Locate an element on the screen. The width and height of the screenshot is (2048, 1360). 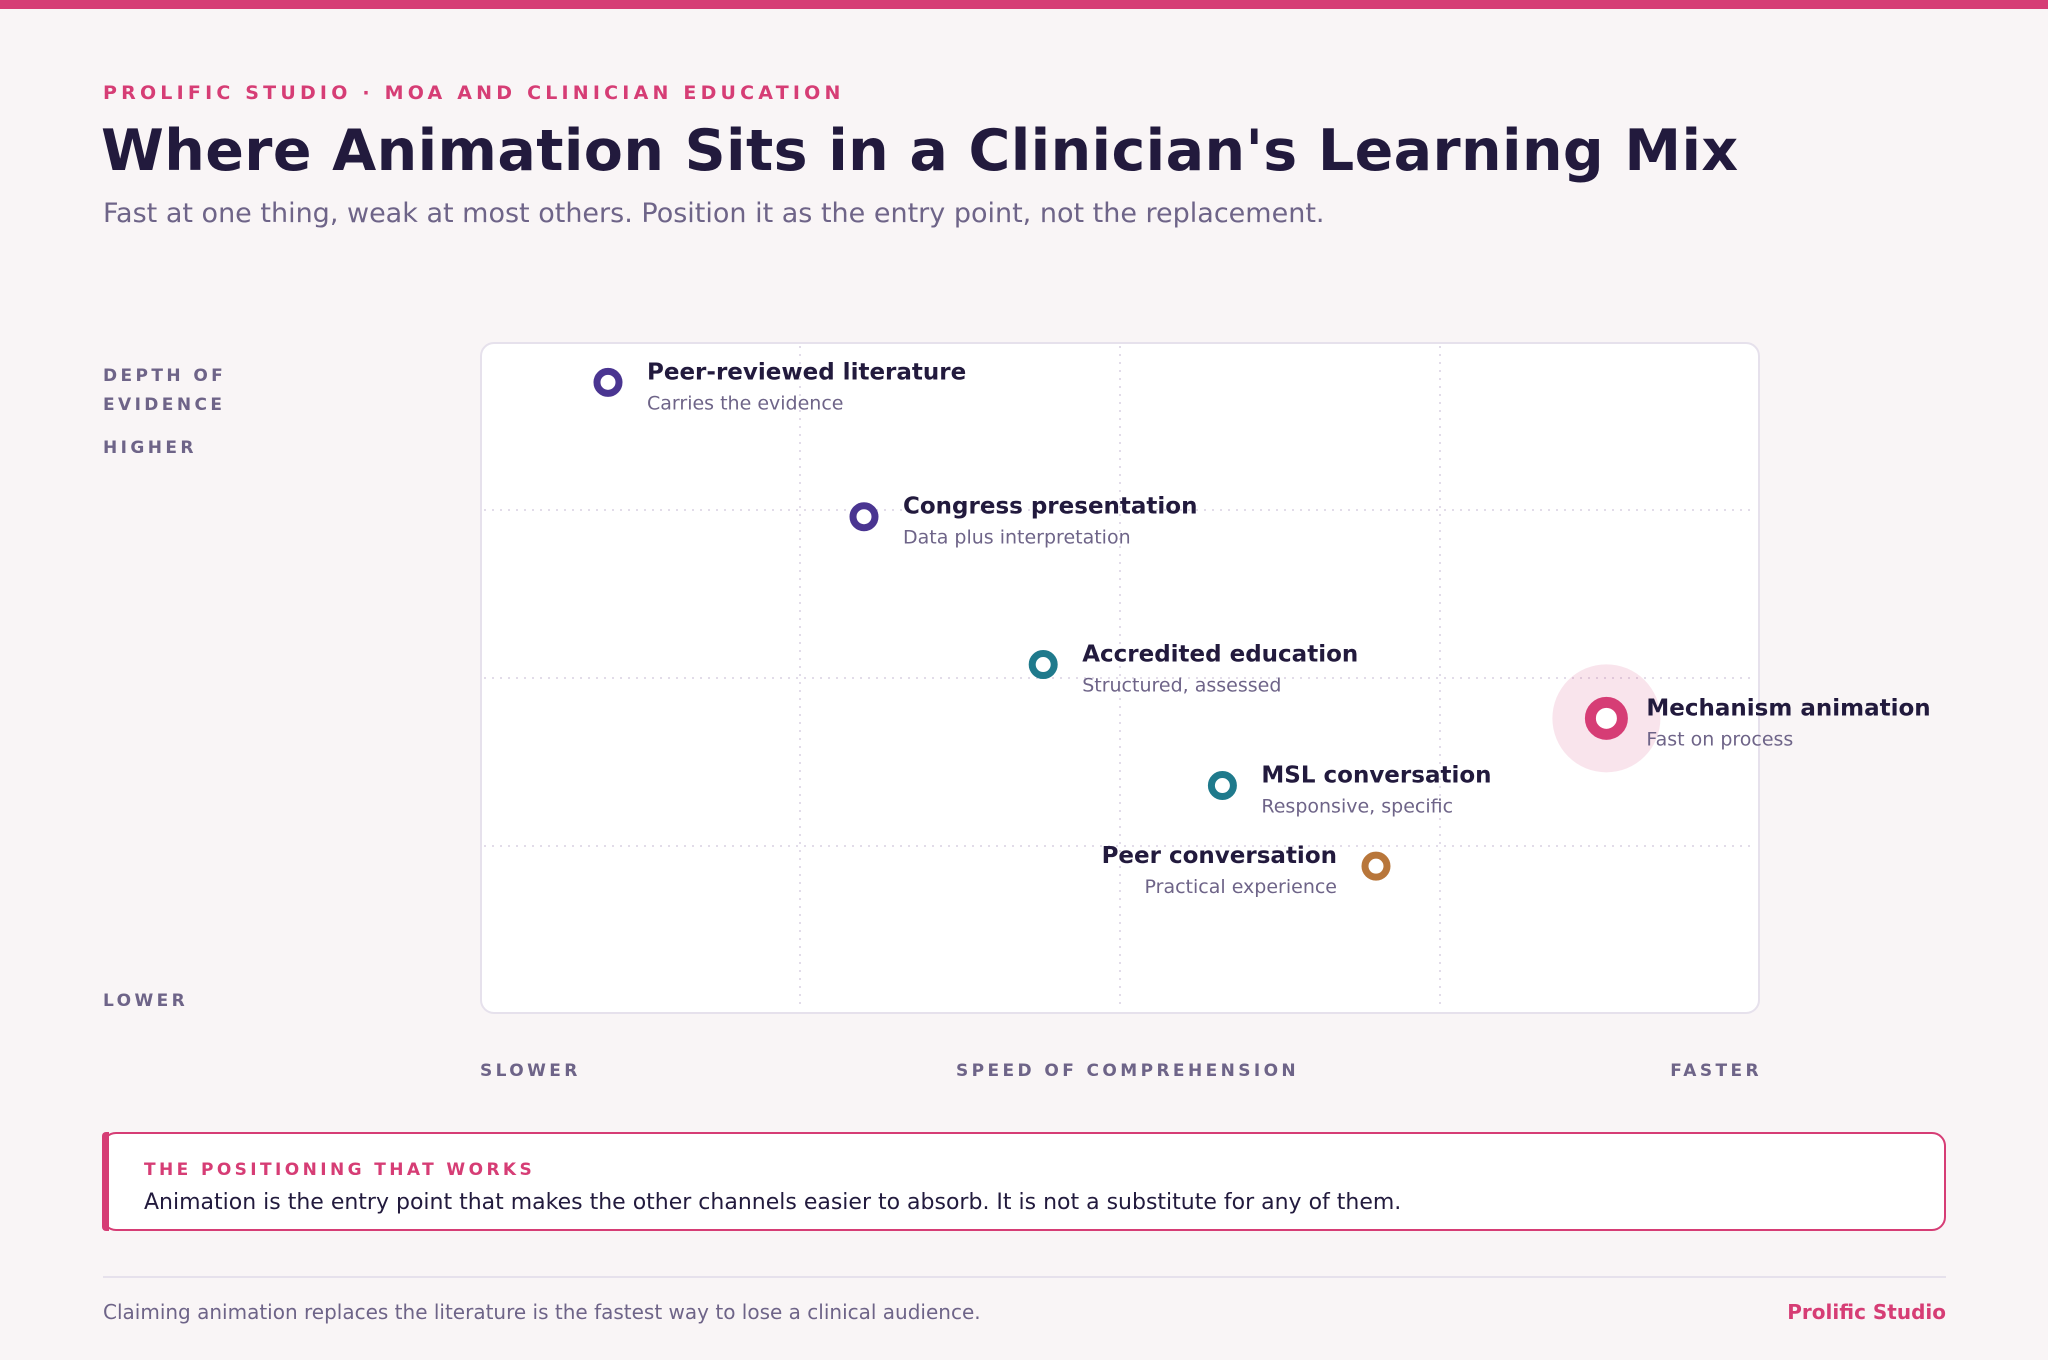
msl-conversation-marker is located at coordinates (1222, 786).